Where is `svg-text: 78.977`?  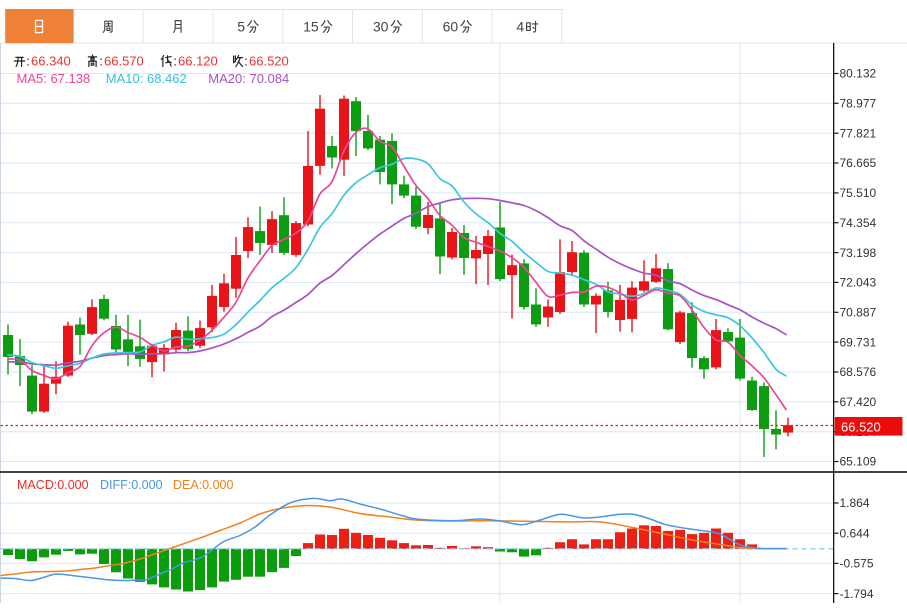 svg-text: 78.977 is located at coordinates (858, 104).